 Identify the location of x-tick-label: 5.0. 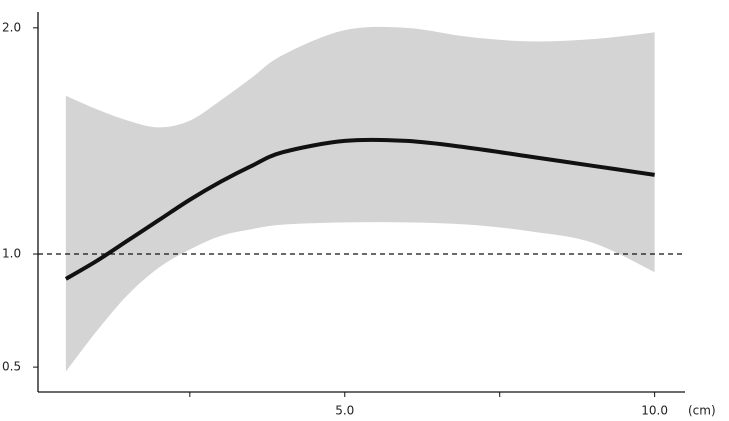
(344, 411).